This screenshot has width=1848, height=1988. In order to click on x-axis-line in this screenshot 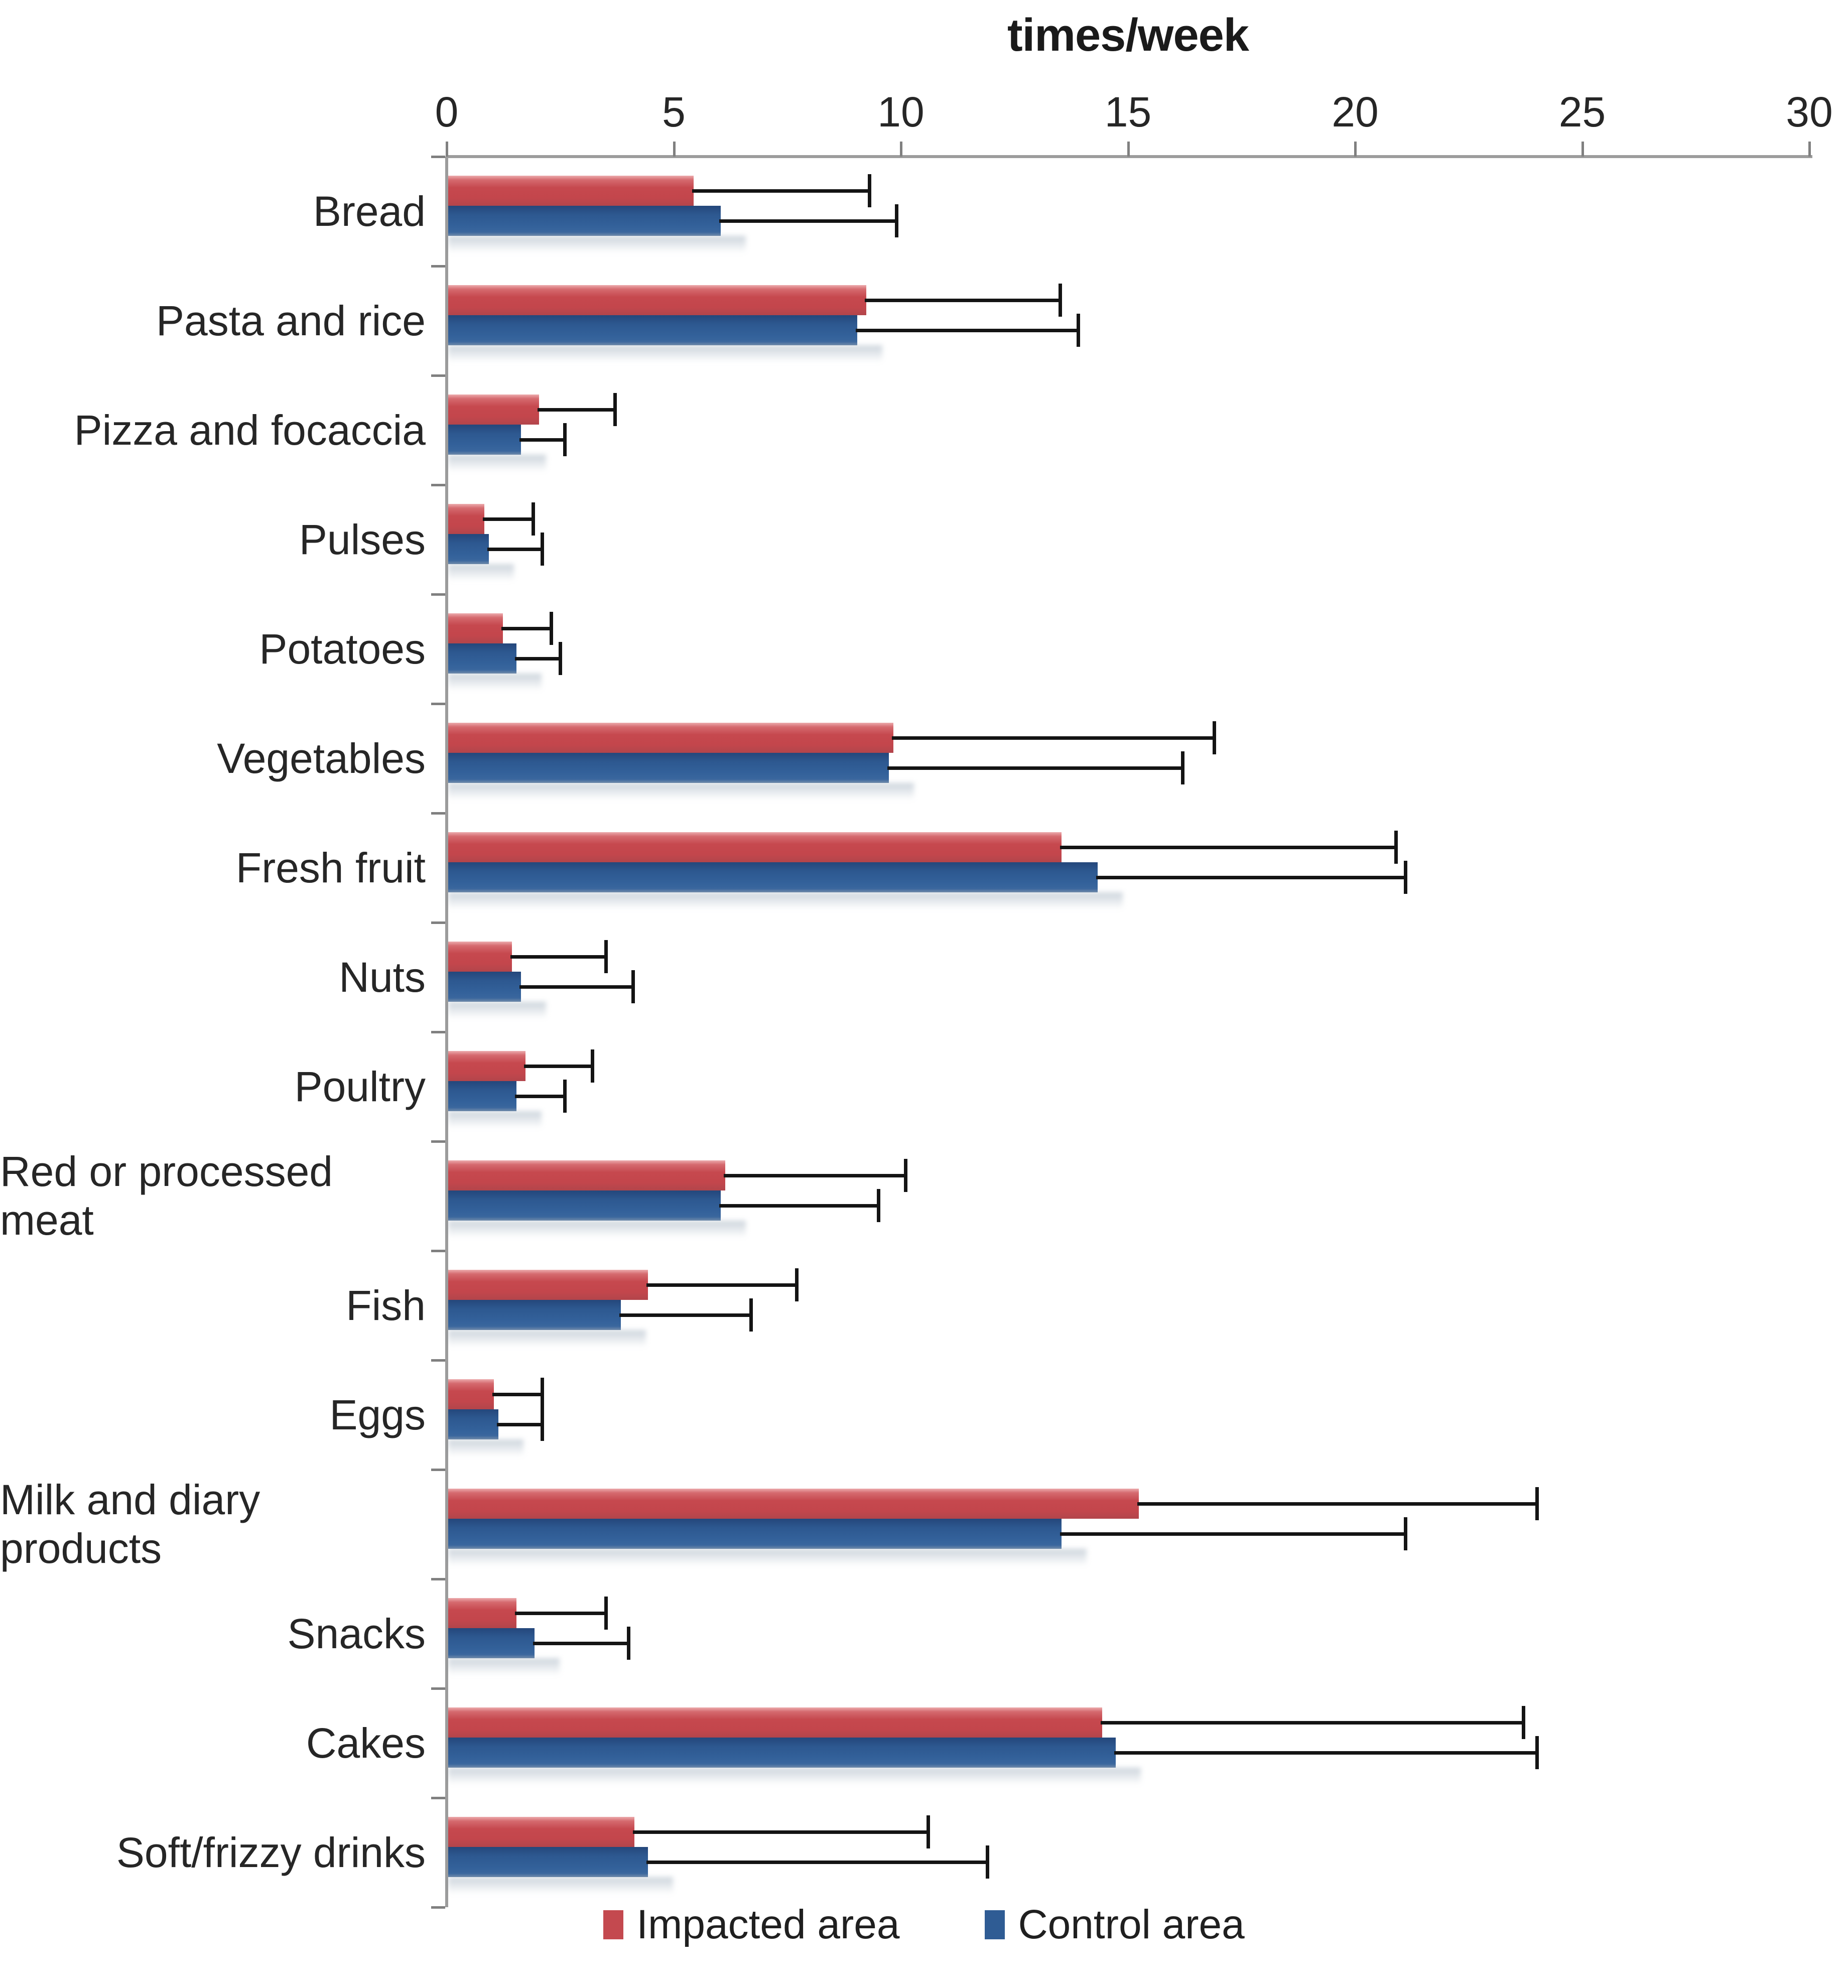, I will do `click(1129, 157)`.